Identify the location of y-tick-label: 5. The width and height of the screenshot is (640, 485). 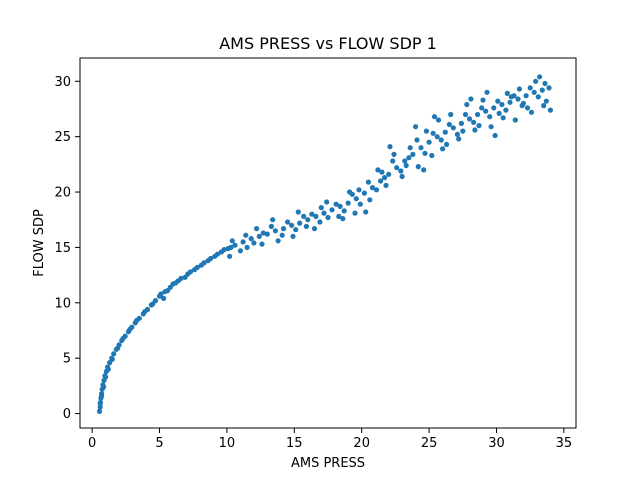
(67, 359).